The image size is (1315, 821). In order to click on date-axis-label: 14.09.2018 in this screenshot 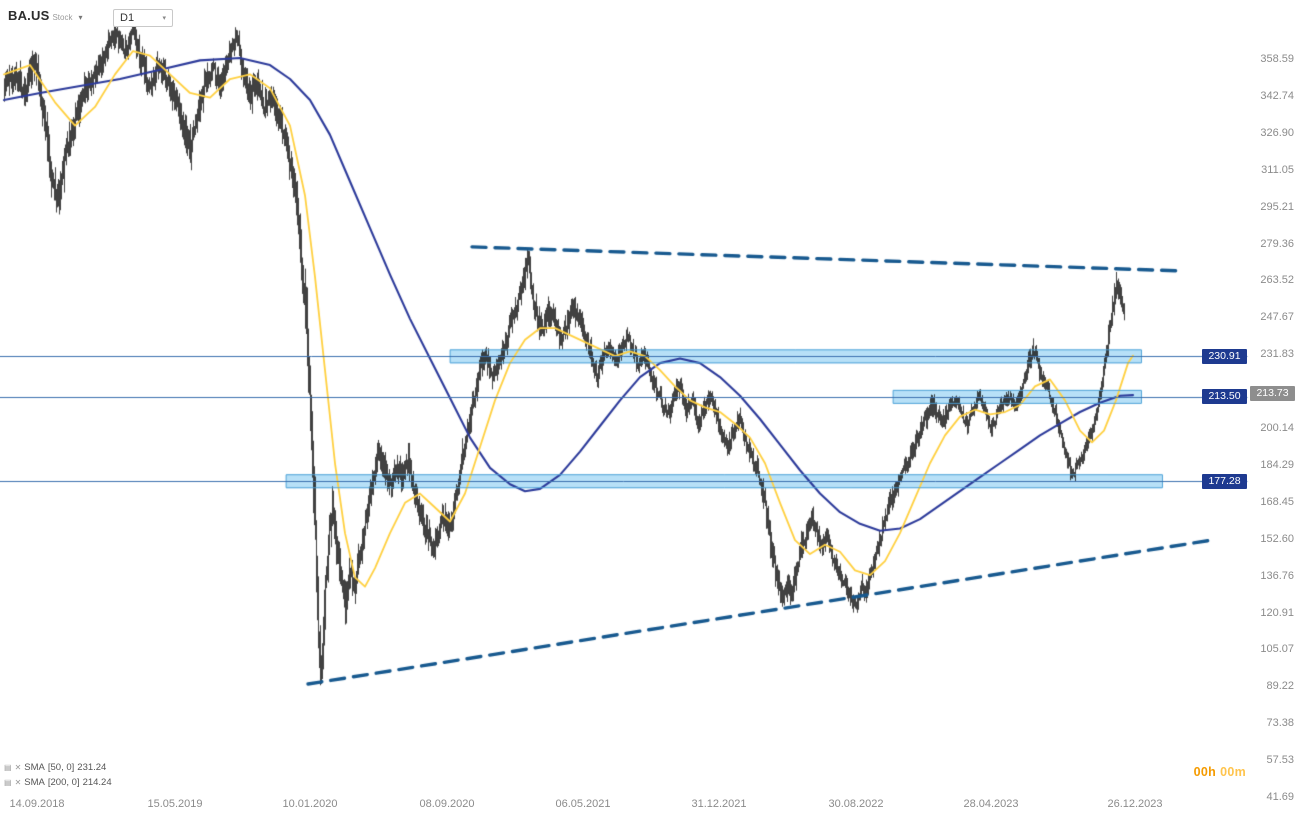, I will do `click(37, 804)`.